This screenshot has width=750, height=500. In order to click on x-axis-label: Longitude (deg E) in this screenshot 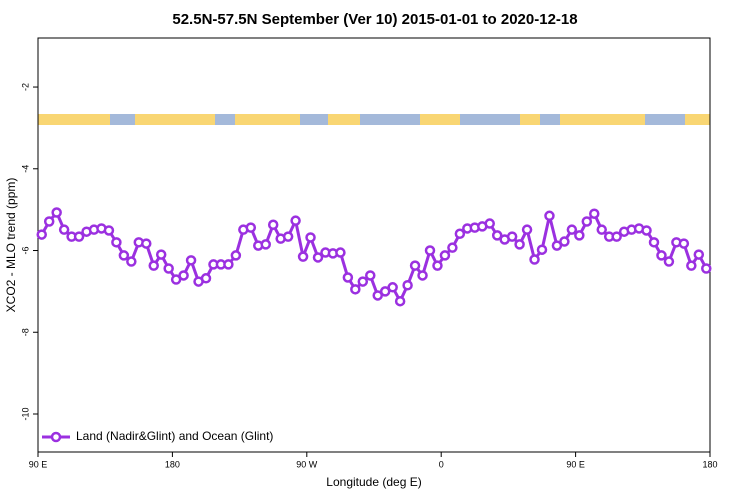, I will do `click(373, 482)`.